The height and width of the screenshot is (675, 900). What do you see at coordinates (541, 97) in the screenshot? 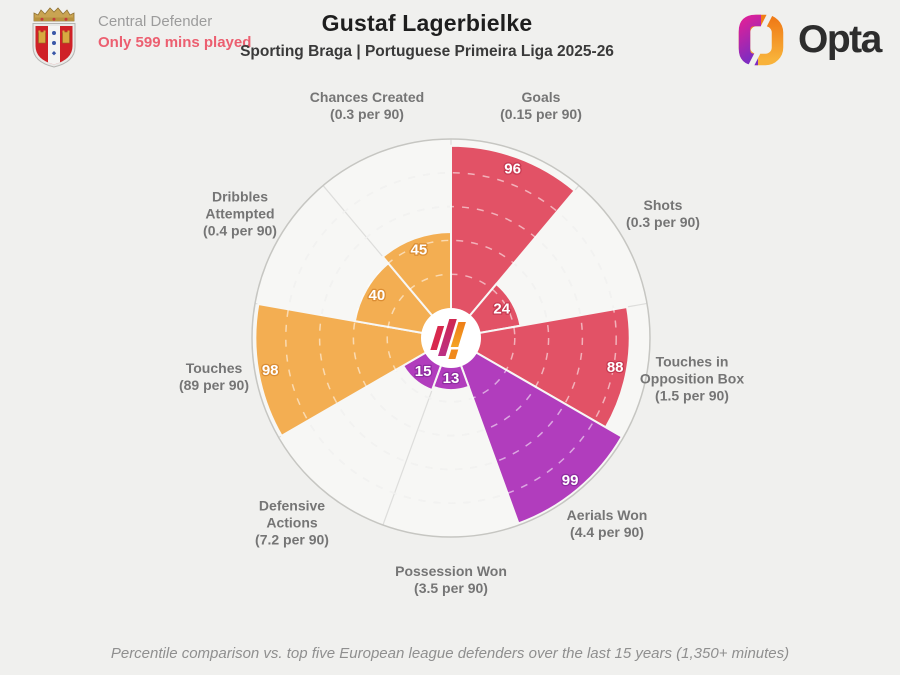
I see `metric-name: Goals` at bounding box center [541, 97].